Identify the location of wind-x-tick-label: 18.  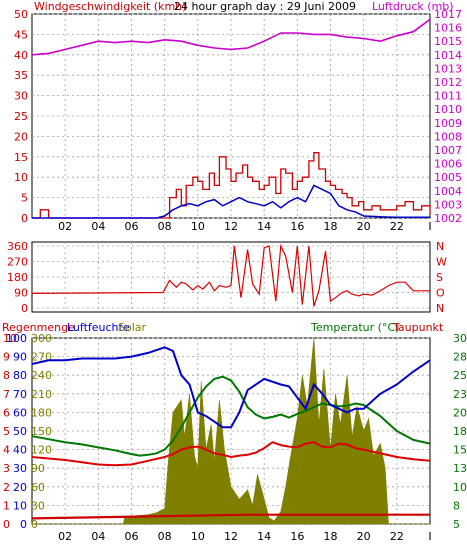
(331, 226).